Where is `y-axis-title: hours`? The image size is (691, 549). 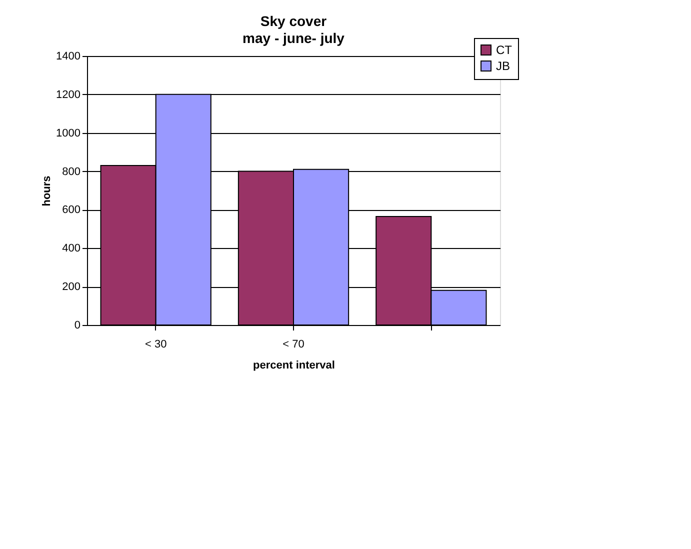
y-axis-title: hours is located at coordinates (47, 191).